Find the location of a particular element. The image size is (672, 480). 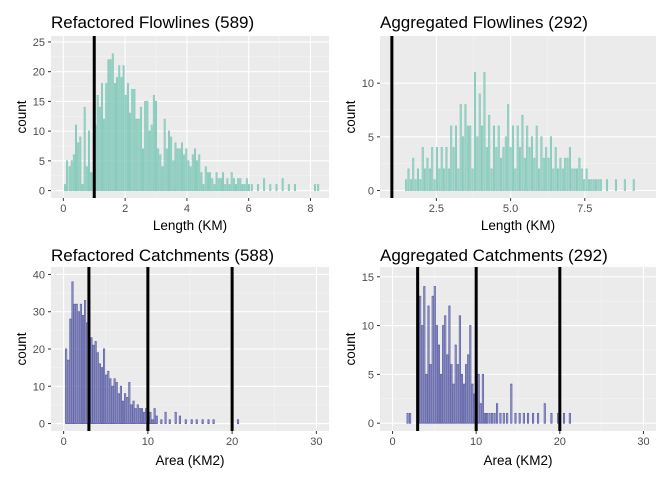

x-tick-label: 10 is located at coordinates (476, 442).